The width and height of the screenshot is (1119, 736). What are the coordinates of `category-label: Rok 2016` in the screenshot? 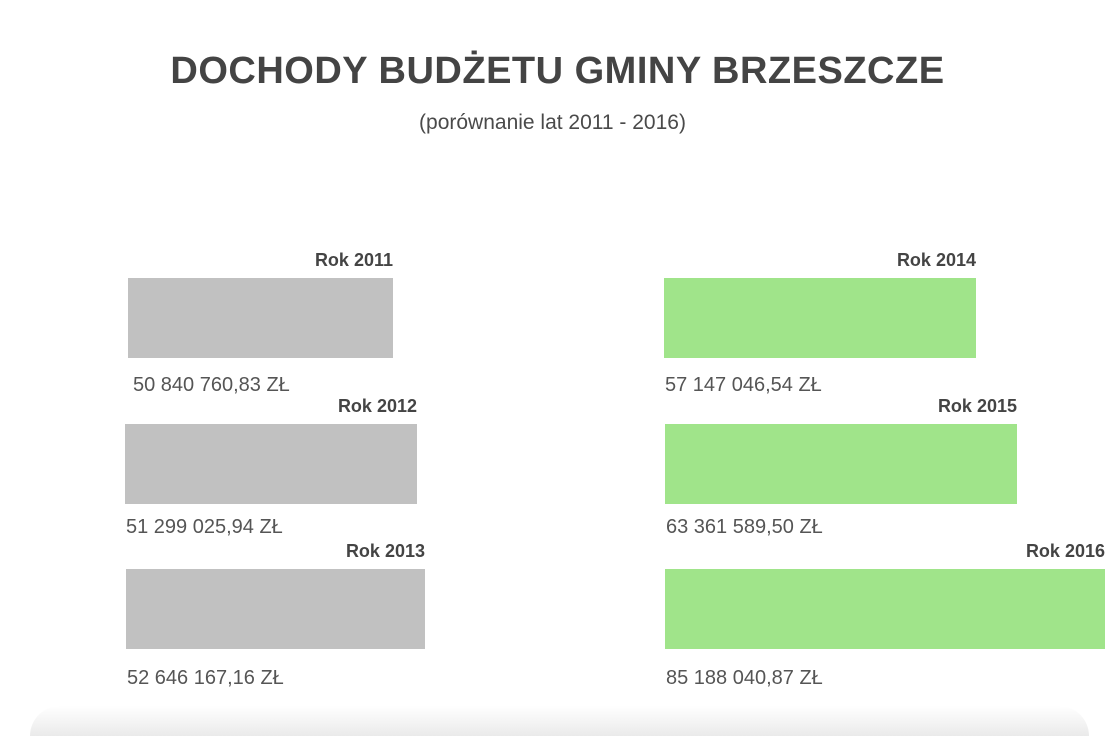 It's located at (1065, 551).